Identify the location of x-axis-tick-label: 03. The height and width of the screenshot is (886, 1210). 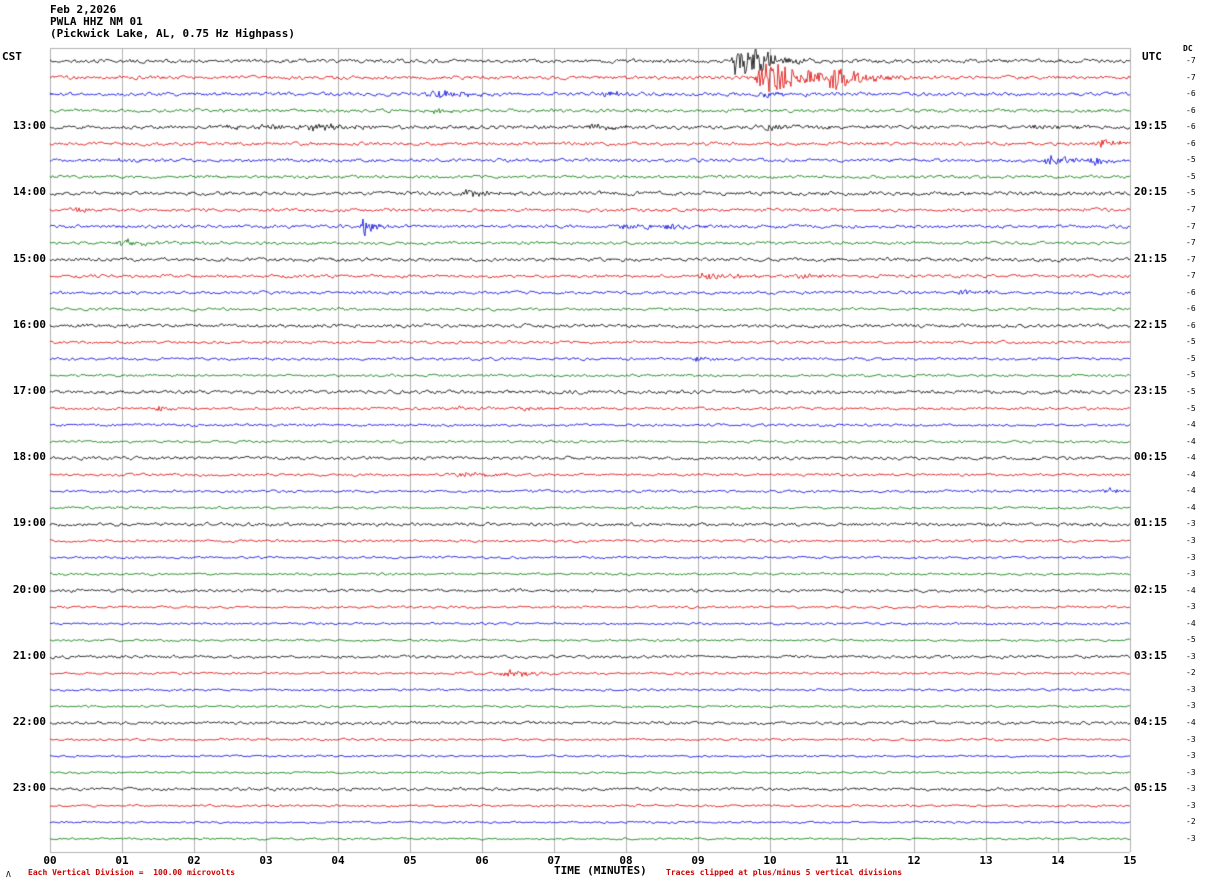
(266, 860).